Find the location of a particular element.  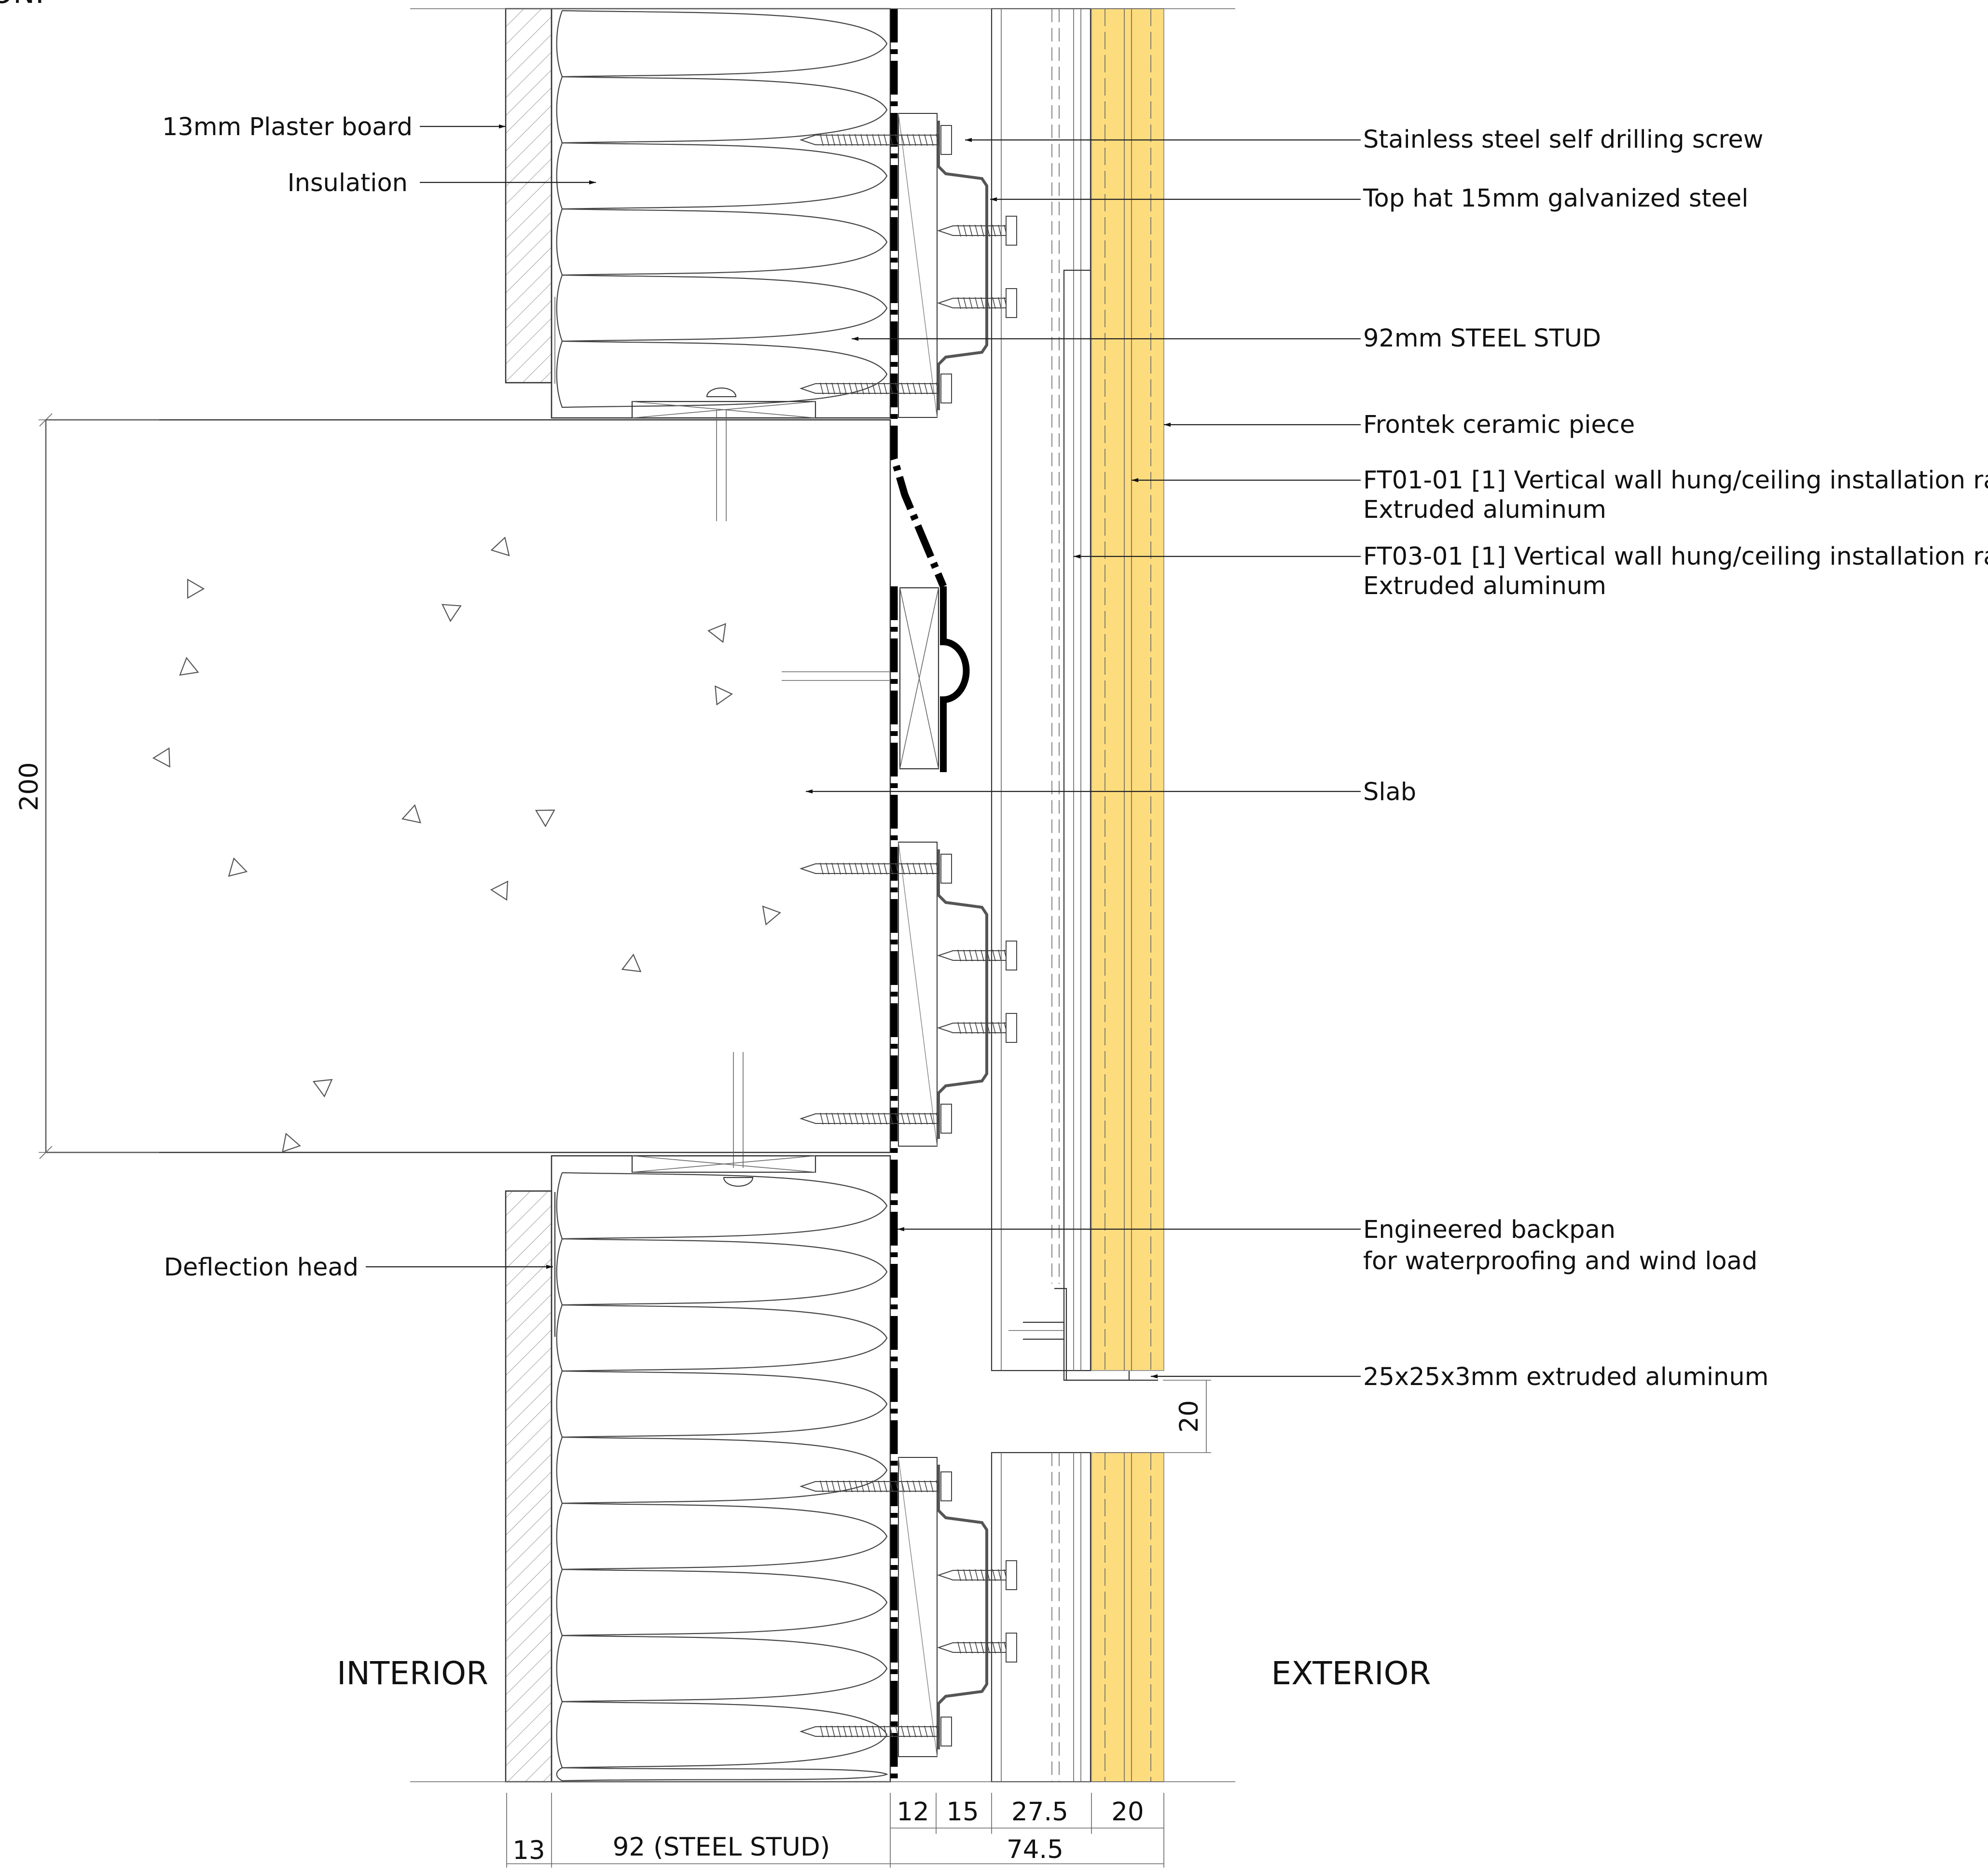

callout-slab: Slab is located at coordinates (1389, 792).